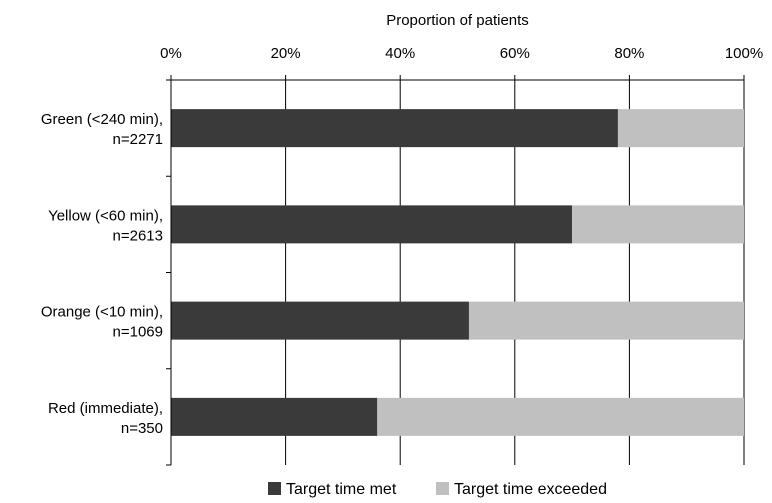 The width and height of the screenshot is (772, 503). What do you see at coordinates (102, 322) in the screenshot?
I see `category-label: Orange (<10 min), n=1069` at bounding box center [102, 322].